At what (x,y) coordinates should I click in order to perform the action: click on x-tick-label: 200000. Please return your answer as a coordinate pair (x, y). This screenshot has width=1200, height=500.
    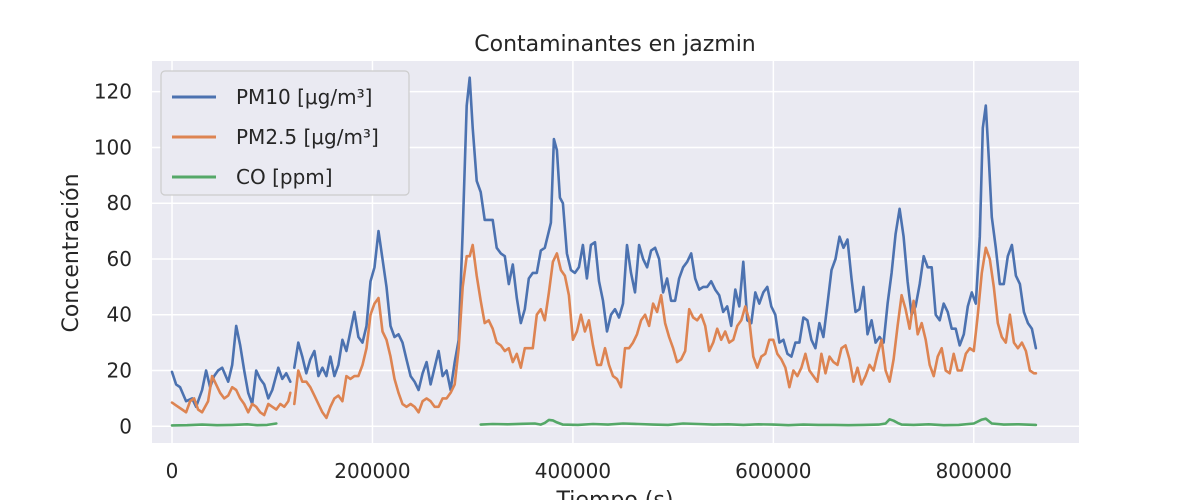
    Looking at the image, I should click on (372, 471).